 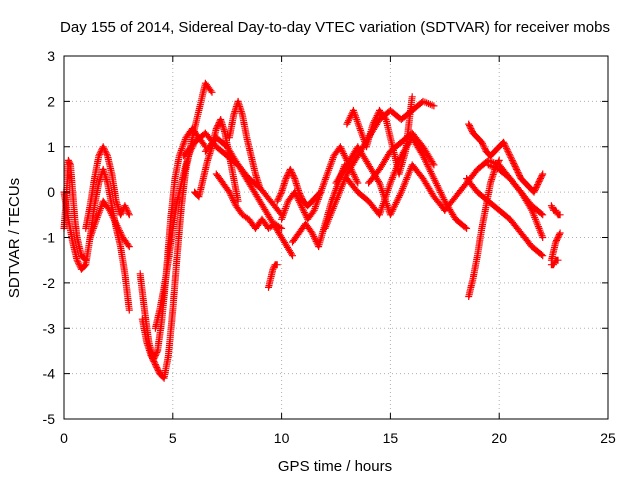 What do you see at coordinates (14, 238) in the screenshot?
I see `y-axis-title: SDTVAR / TECUs` at bounding box center [14, 238].